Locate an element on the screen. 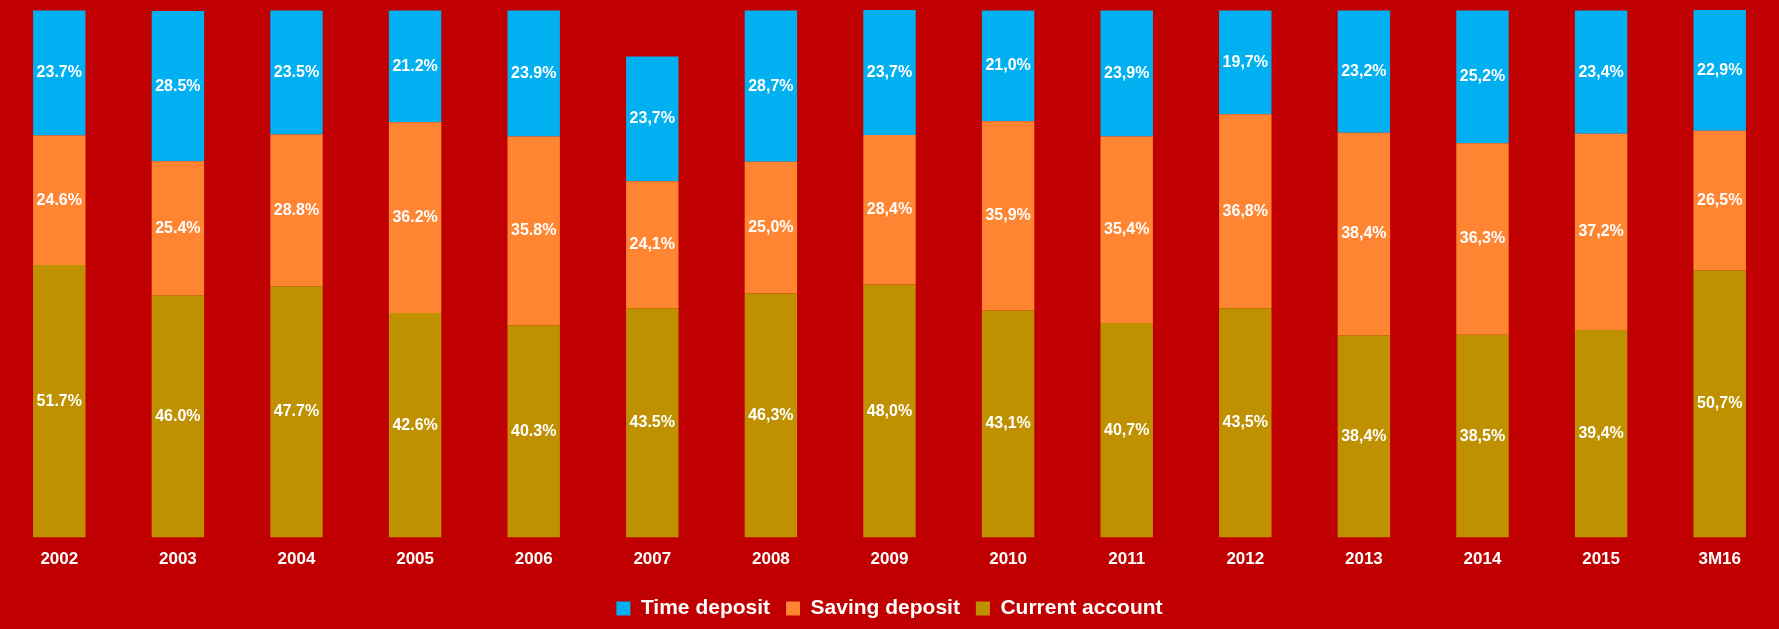  x-tick-label: 2014 is located at coordinates (1482, 559).